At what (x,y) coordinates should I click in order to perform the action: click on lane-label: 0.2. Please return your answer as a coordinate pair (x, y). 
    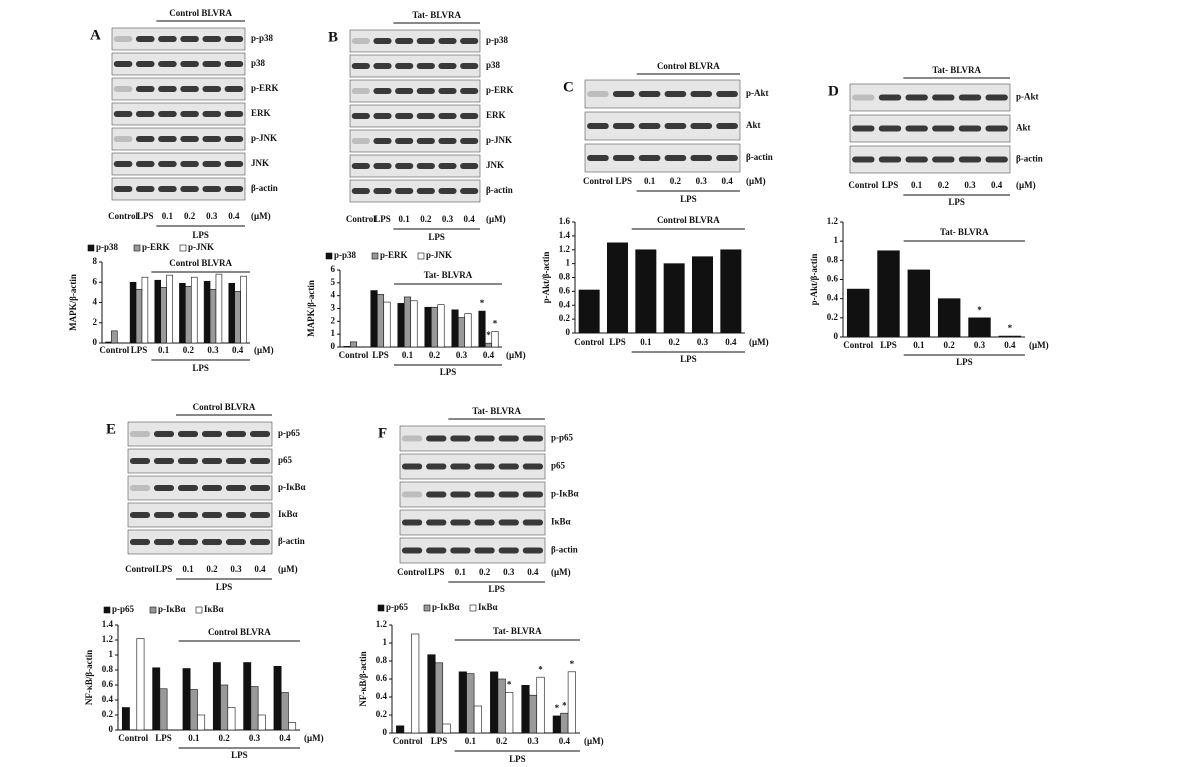
    Looking at the image, I should click on (212, 569).